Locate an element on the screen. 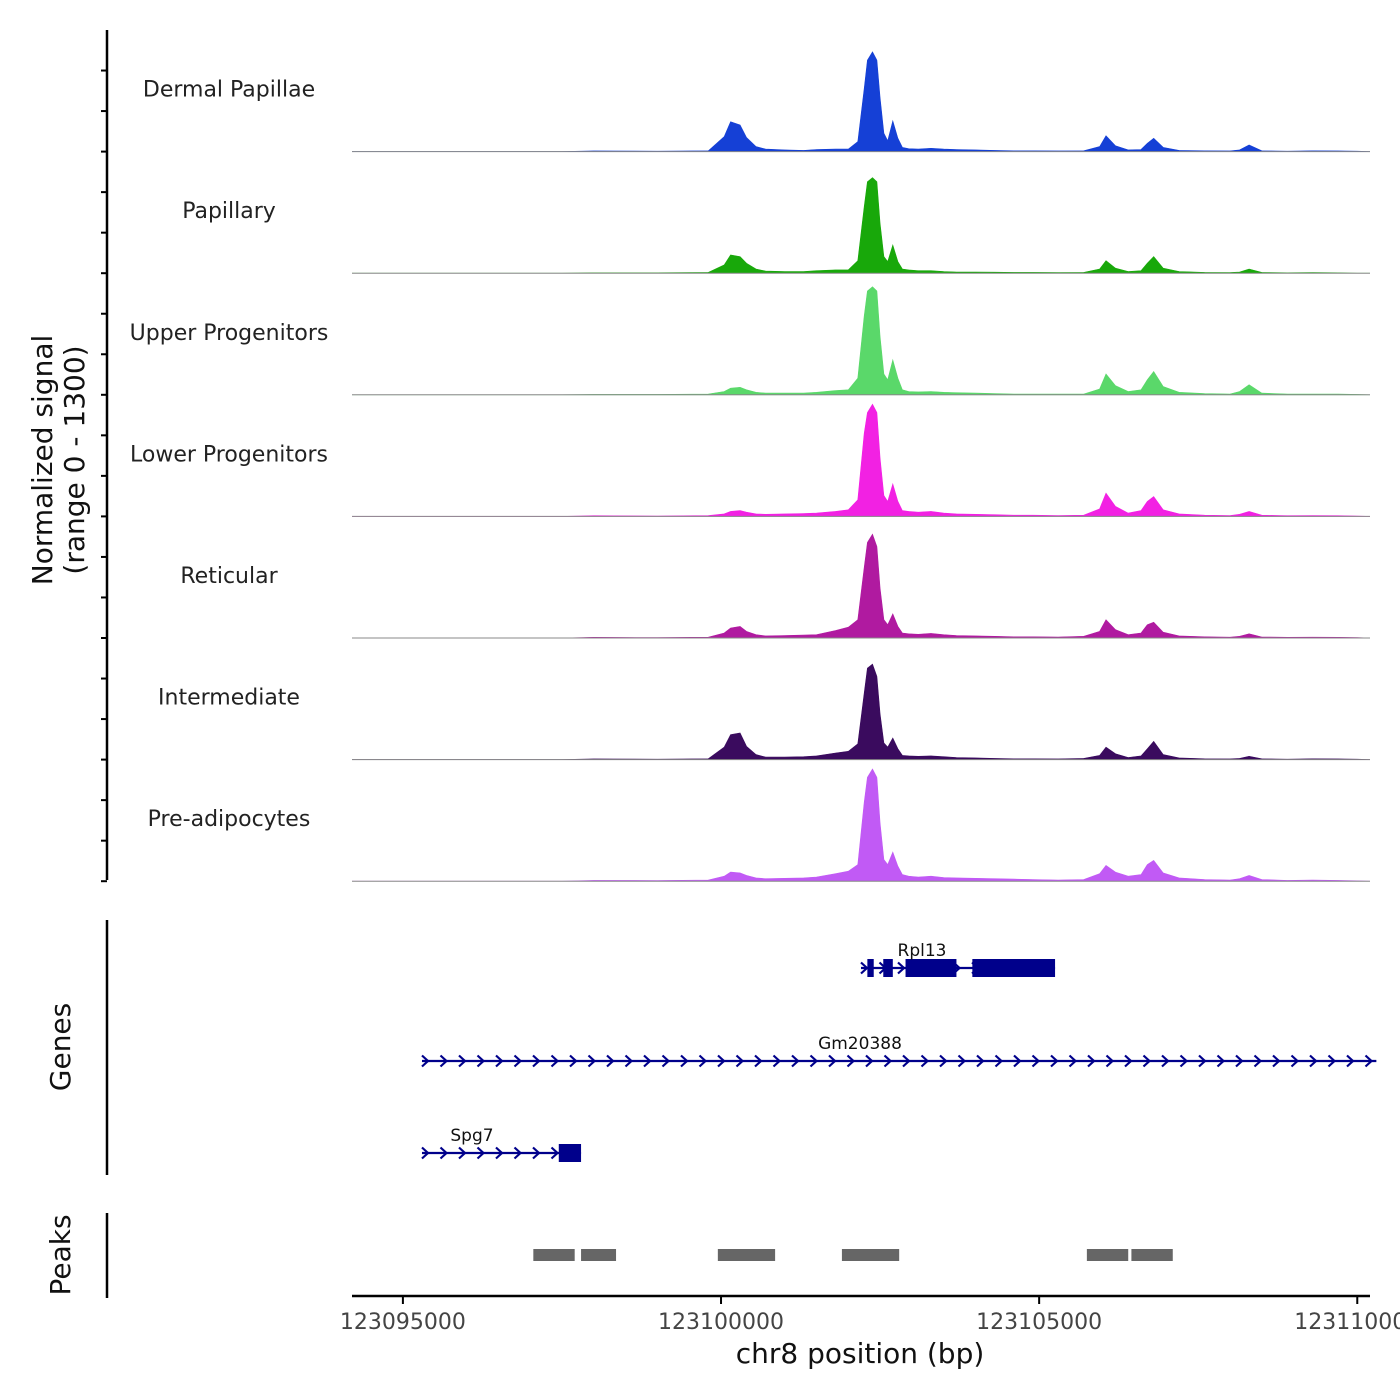  gene-label: Rpl13 is located at coordinates (922, 951).